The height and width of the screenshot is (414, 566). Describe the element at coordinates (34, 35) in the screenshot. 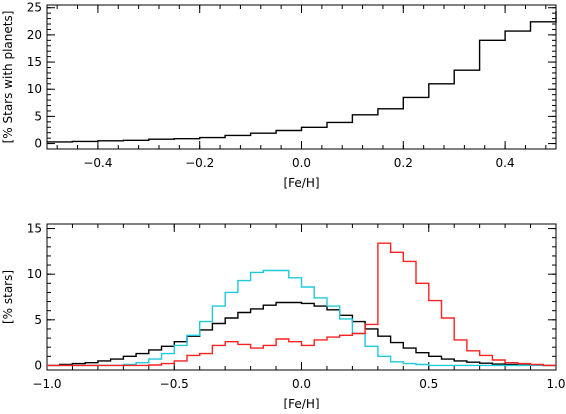

I see `top-y-tick-label: 20` at that location.